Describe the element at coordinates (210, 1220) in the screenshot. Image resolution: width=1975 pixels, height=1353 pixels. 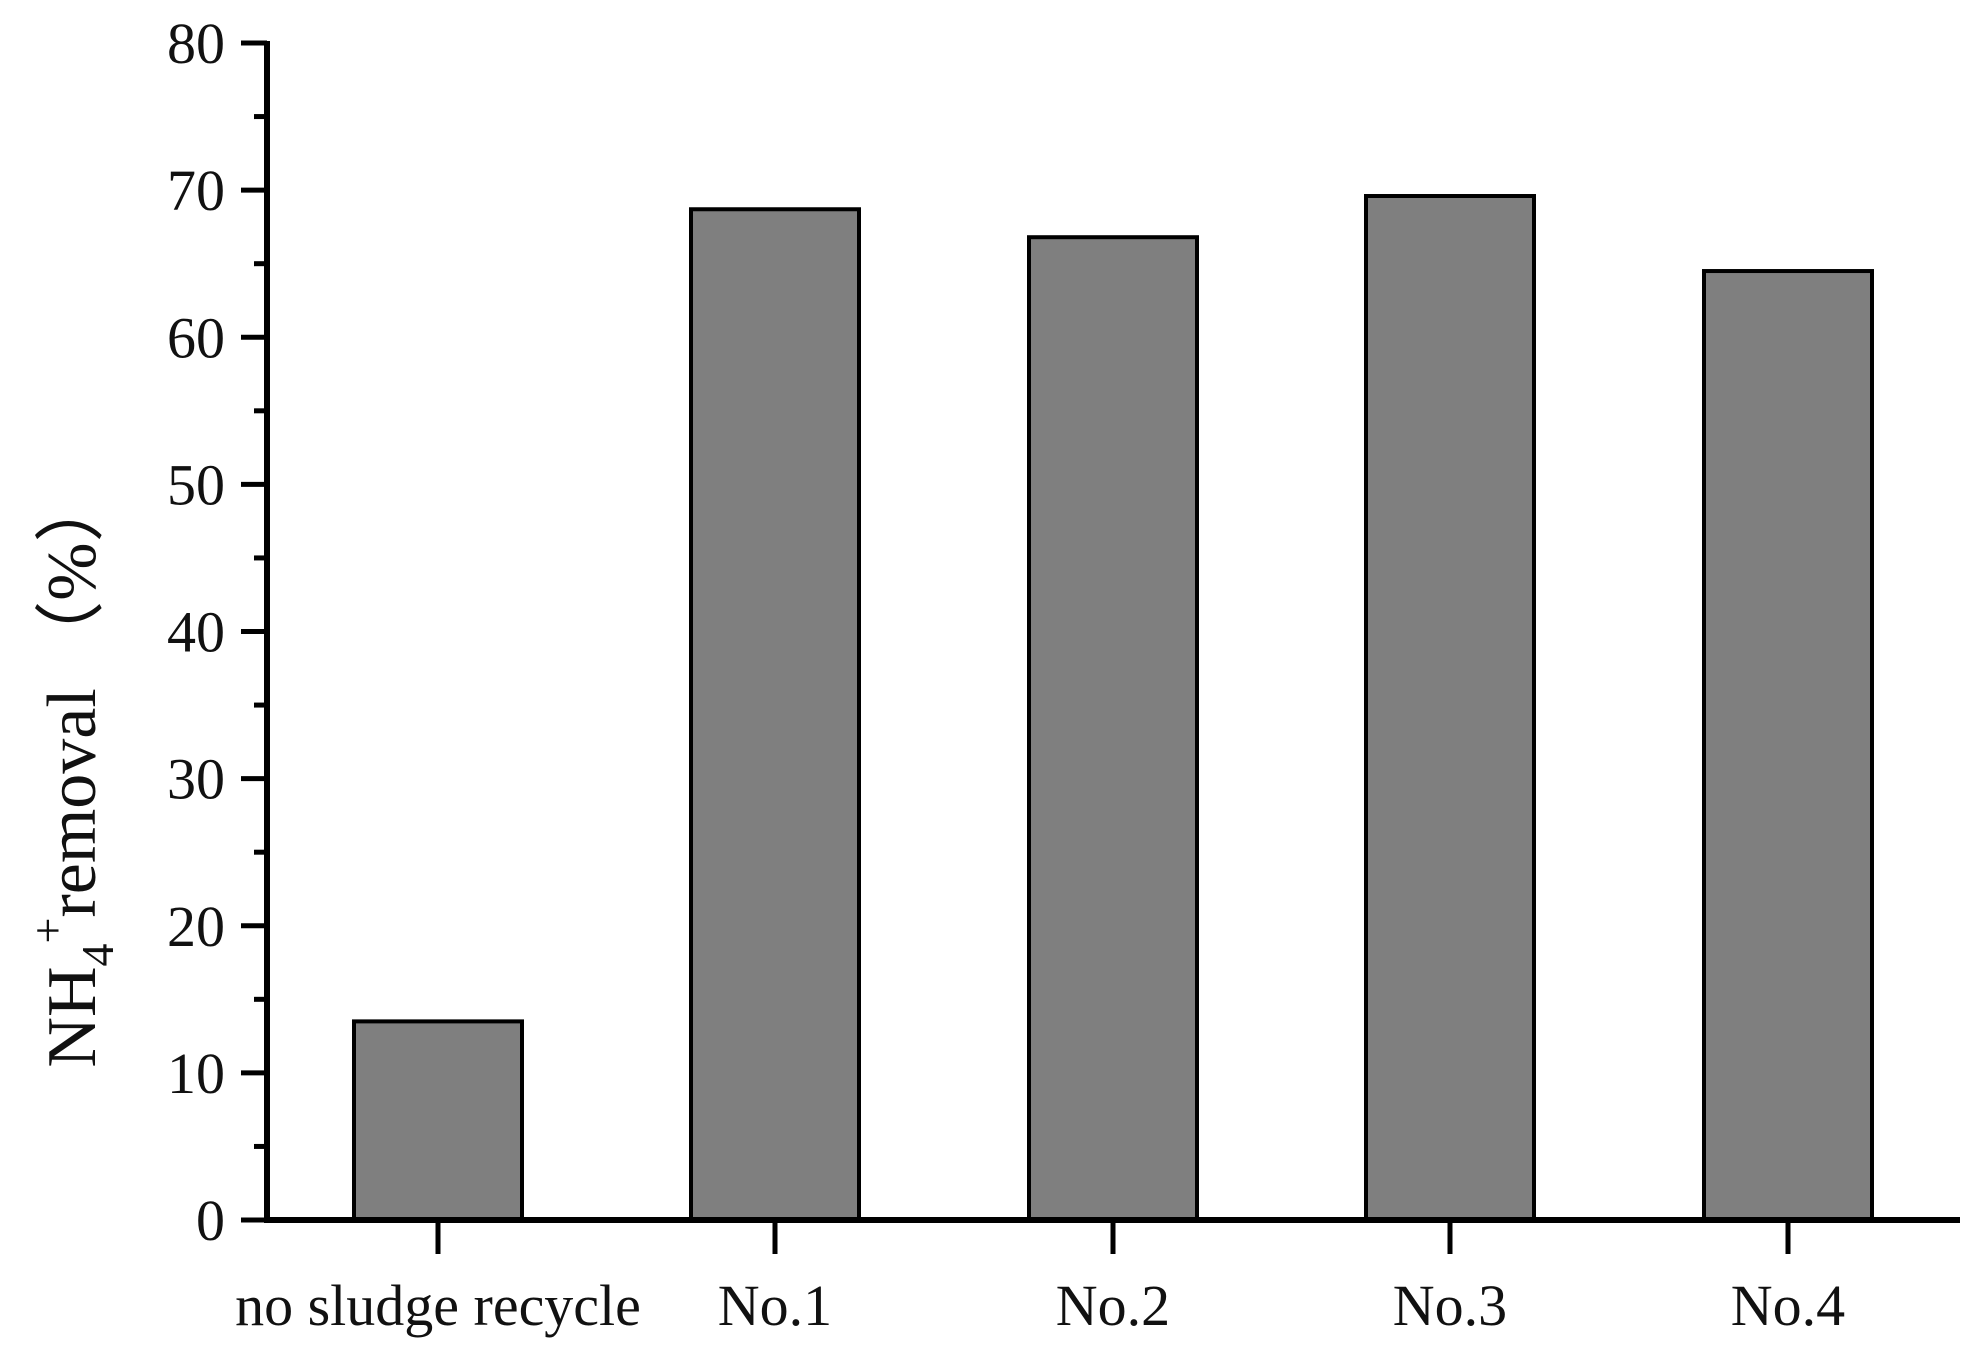
I see `y-tick-label: 0` at that location.